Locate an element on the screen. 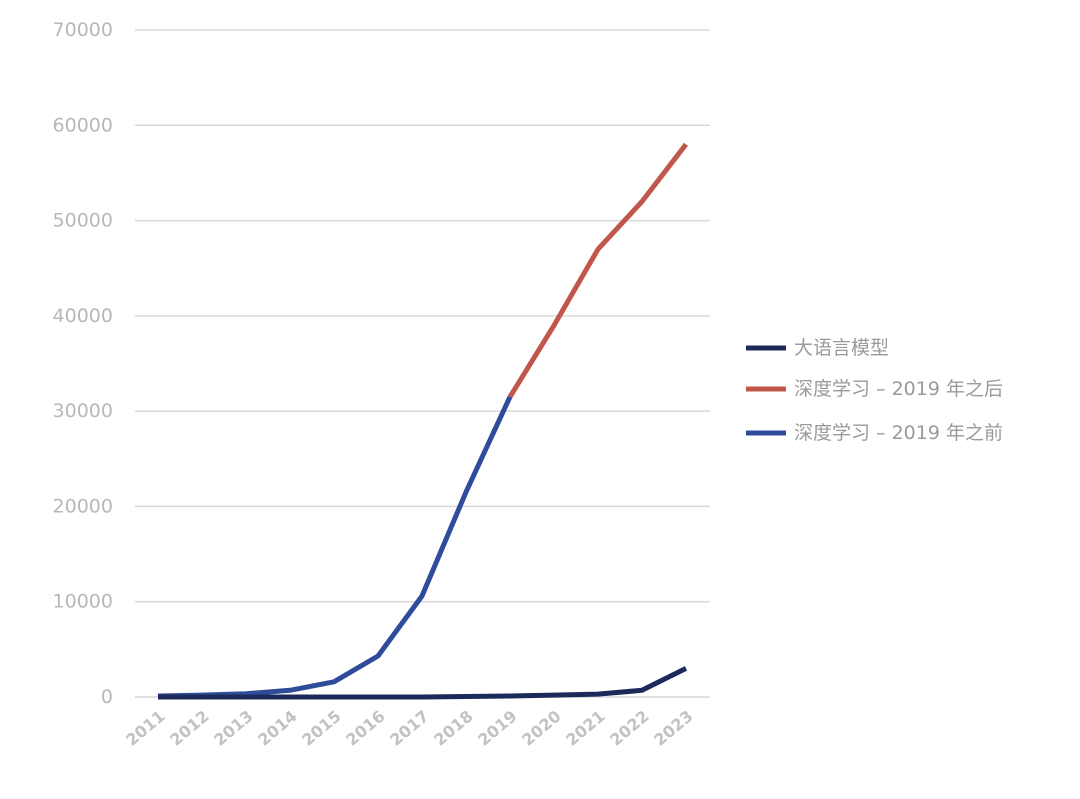  x-tick-label: 2014 is located at coordinates (277, 728).